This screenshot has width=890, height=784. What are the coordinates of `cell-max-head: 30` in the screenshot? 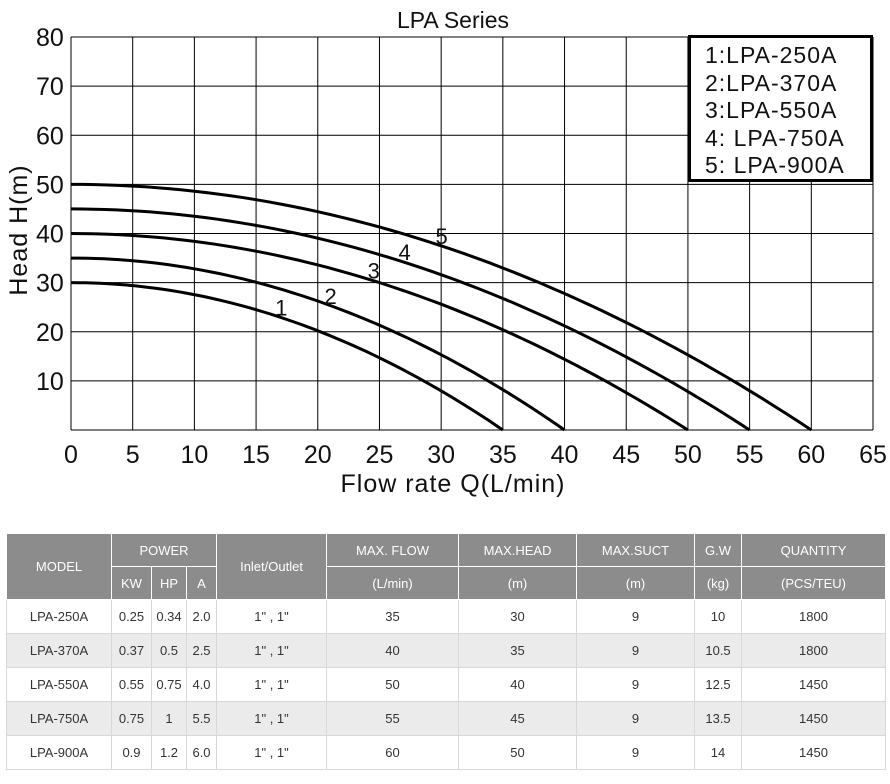 It's located at (518, 616).